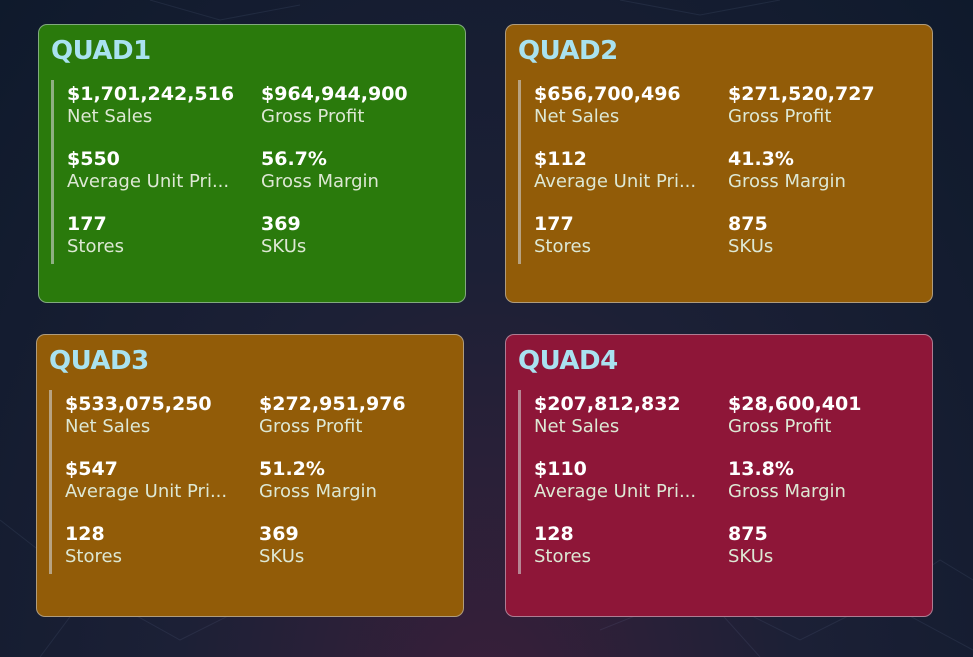 Image resolution: width=973 pixels, height=657 pixels. What do you see at coordinates (607, 404) in the screenshot?
I see `metric-value: $207,812,832` at bounding box center [607, 404].